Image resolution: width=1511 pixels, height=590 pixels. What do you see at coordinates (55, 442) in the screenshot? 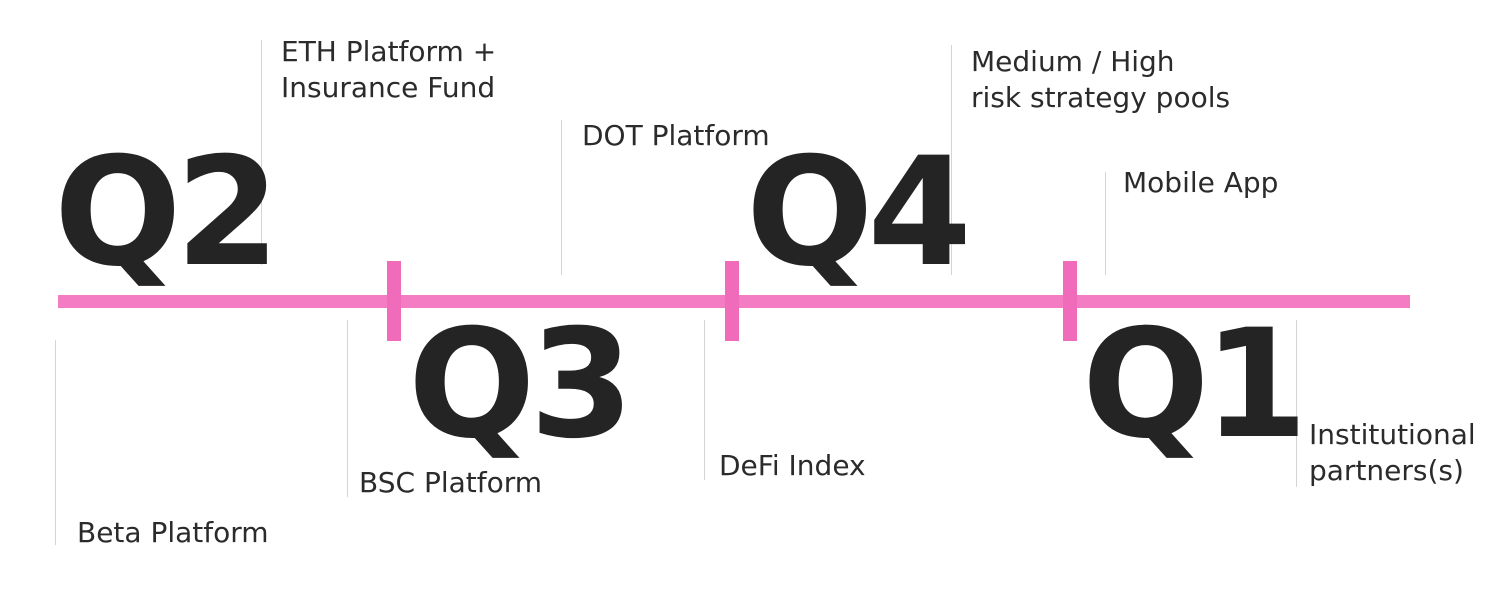
I see `guide-line-beta-platform` at bounding box center [55, 442].